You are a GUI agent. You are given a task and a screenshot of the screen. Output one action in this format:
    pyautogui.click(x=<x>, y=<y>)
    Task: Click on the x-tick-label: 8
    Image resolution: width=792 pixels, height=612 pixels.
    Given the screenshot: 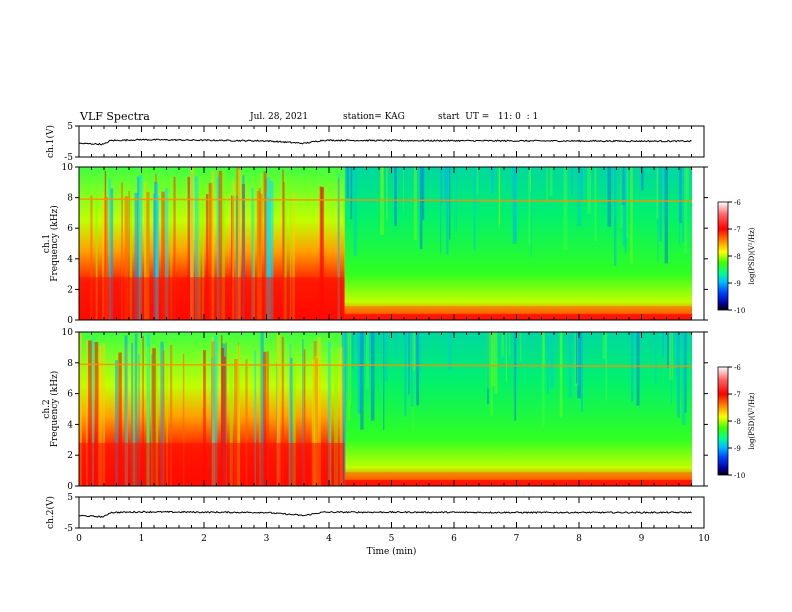 What is the action you would take?
    pyautogui.click(x=579, y=539)
    